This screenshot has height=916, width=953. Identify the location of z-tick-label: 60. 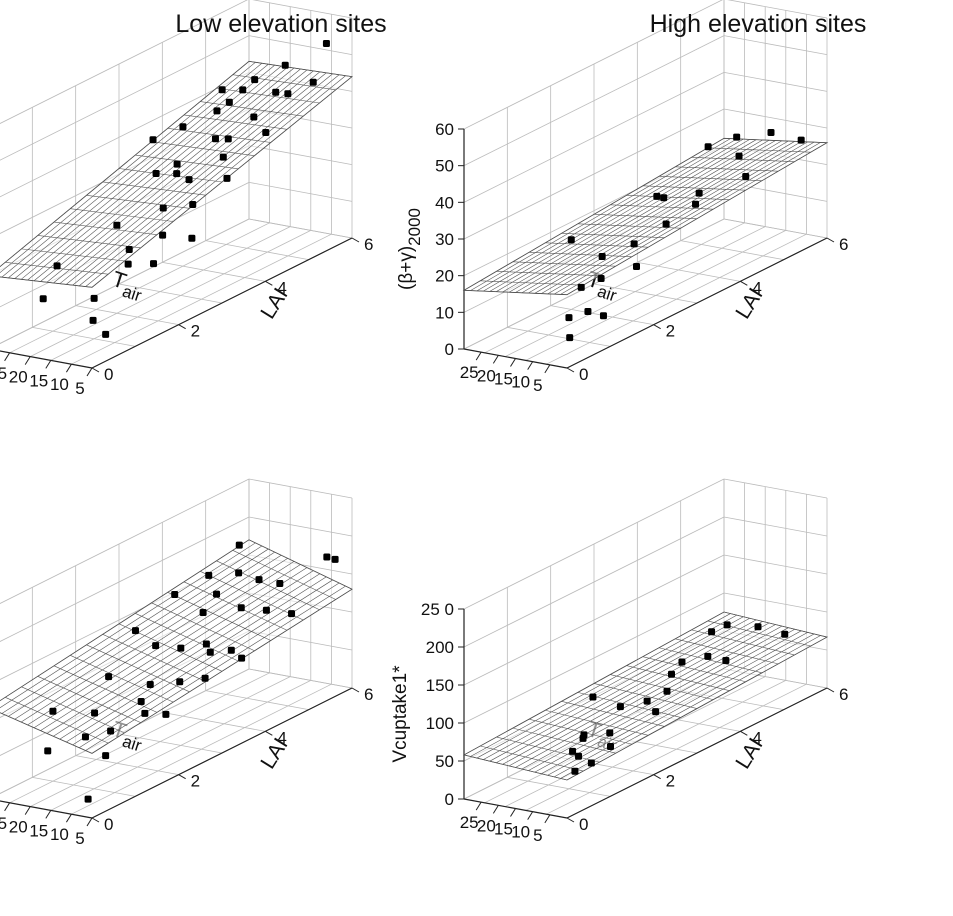
(444, 129).